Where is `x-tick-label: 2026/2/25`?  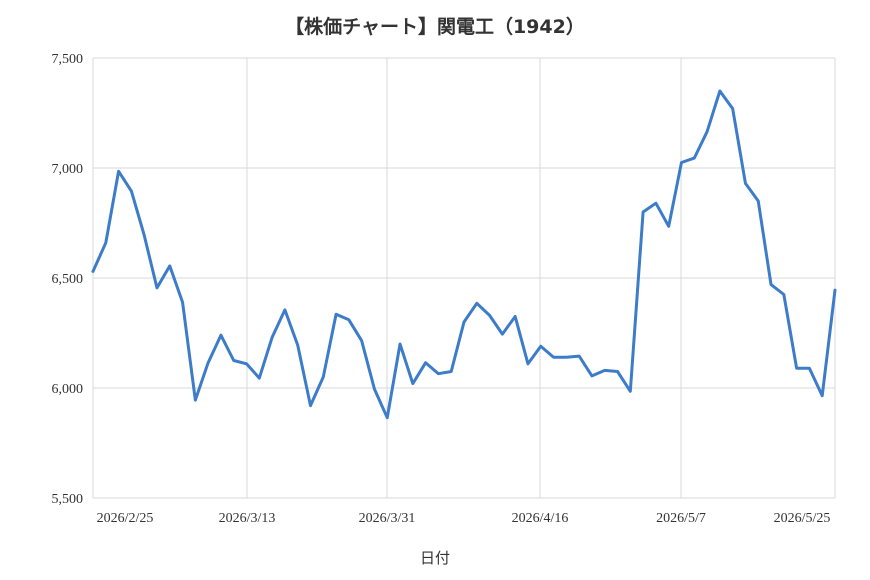
x-tick-label: 2026/2/25 is located at coordinates (125, 518).